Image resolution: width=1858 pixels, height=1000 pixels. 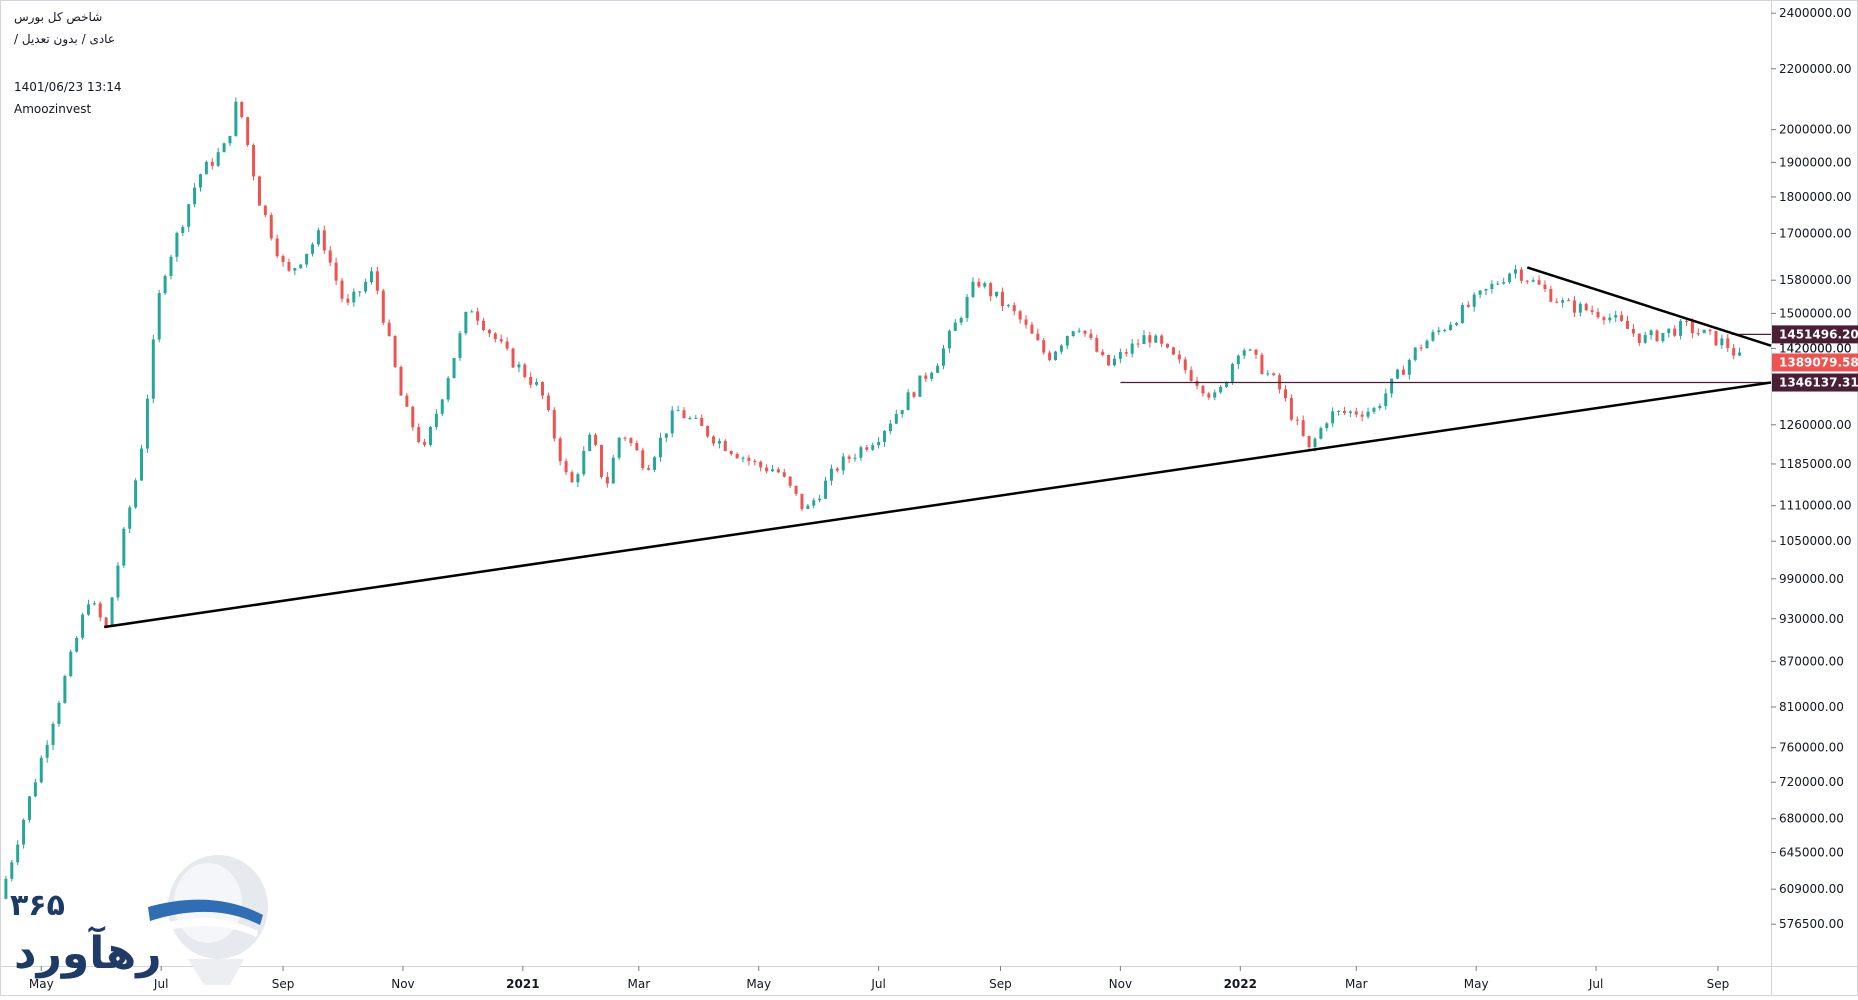 I want to click on y-tick-label: 990000.00, so click(x=1811, y=579).